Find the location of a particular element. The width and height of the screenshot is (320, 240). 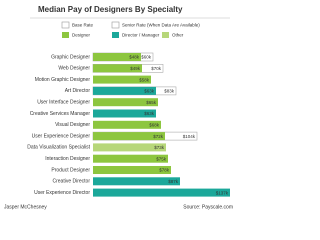

value-label: $48k is located at coordinates (134, 57).